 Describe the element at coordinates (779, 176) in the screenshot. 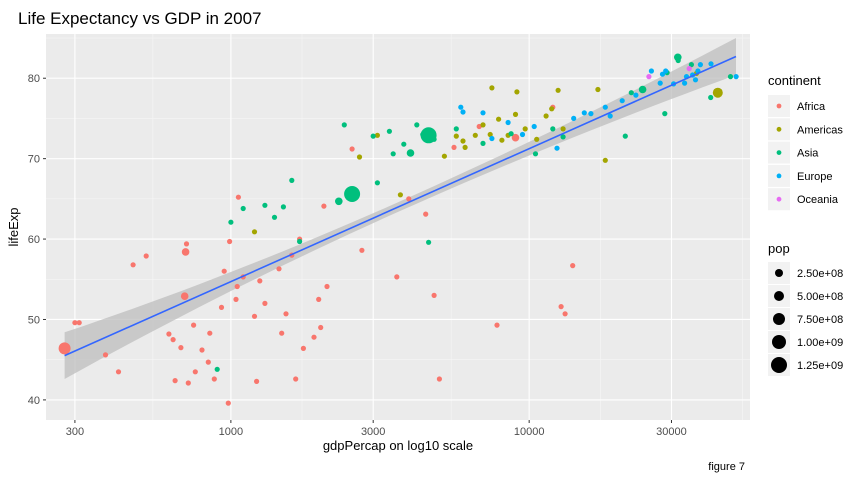

I see `legend-key-europe` at that location.